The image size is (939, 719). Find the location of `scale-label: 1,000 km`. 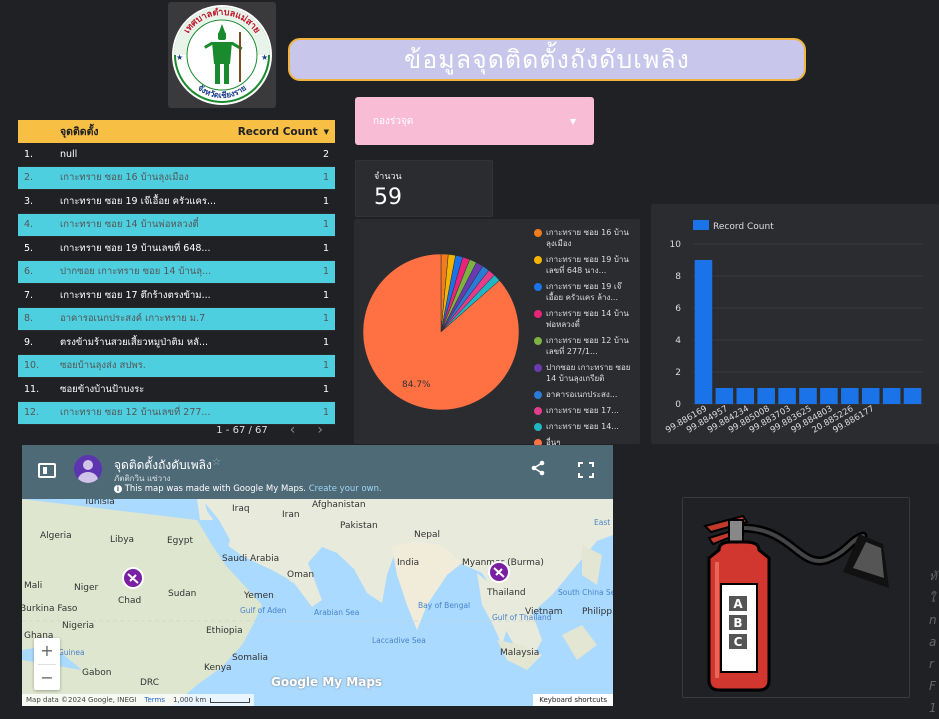

scale-label: 1,000 km is located at coordinates (190, 700).